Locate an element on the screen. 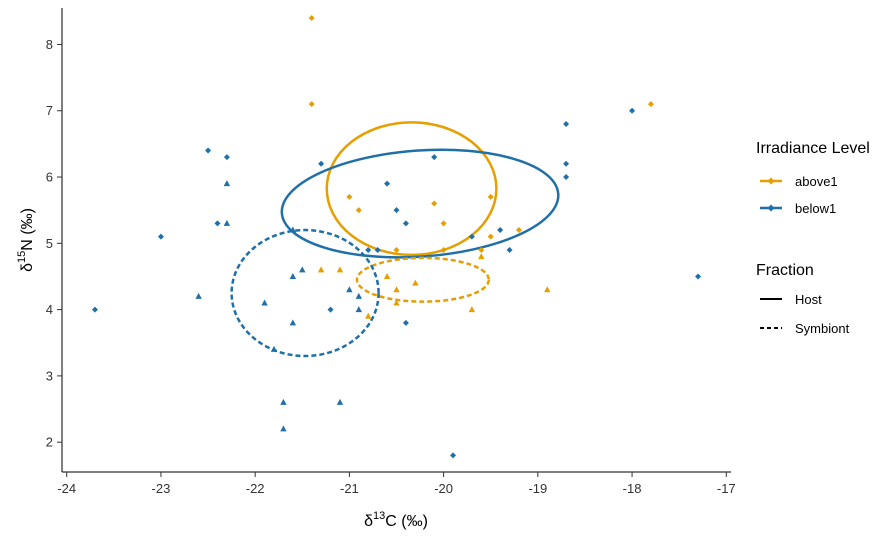 The image size is (886, 540). legend-item-host: Host is located at coordinates (791, 299).